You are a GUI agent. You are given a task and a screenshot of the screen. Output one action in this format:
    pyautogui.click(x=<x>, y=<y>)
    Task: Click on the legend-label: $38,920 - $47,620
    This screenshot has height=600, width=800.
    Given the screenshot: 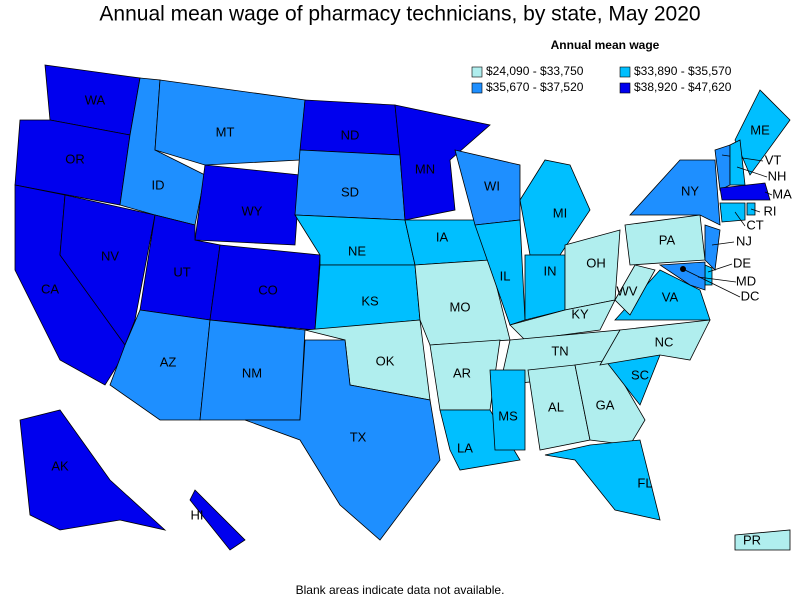 What is the action you would take?
    pyautogui.click(x=683, y=87)
    